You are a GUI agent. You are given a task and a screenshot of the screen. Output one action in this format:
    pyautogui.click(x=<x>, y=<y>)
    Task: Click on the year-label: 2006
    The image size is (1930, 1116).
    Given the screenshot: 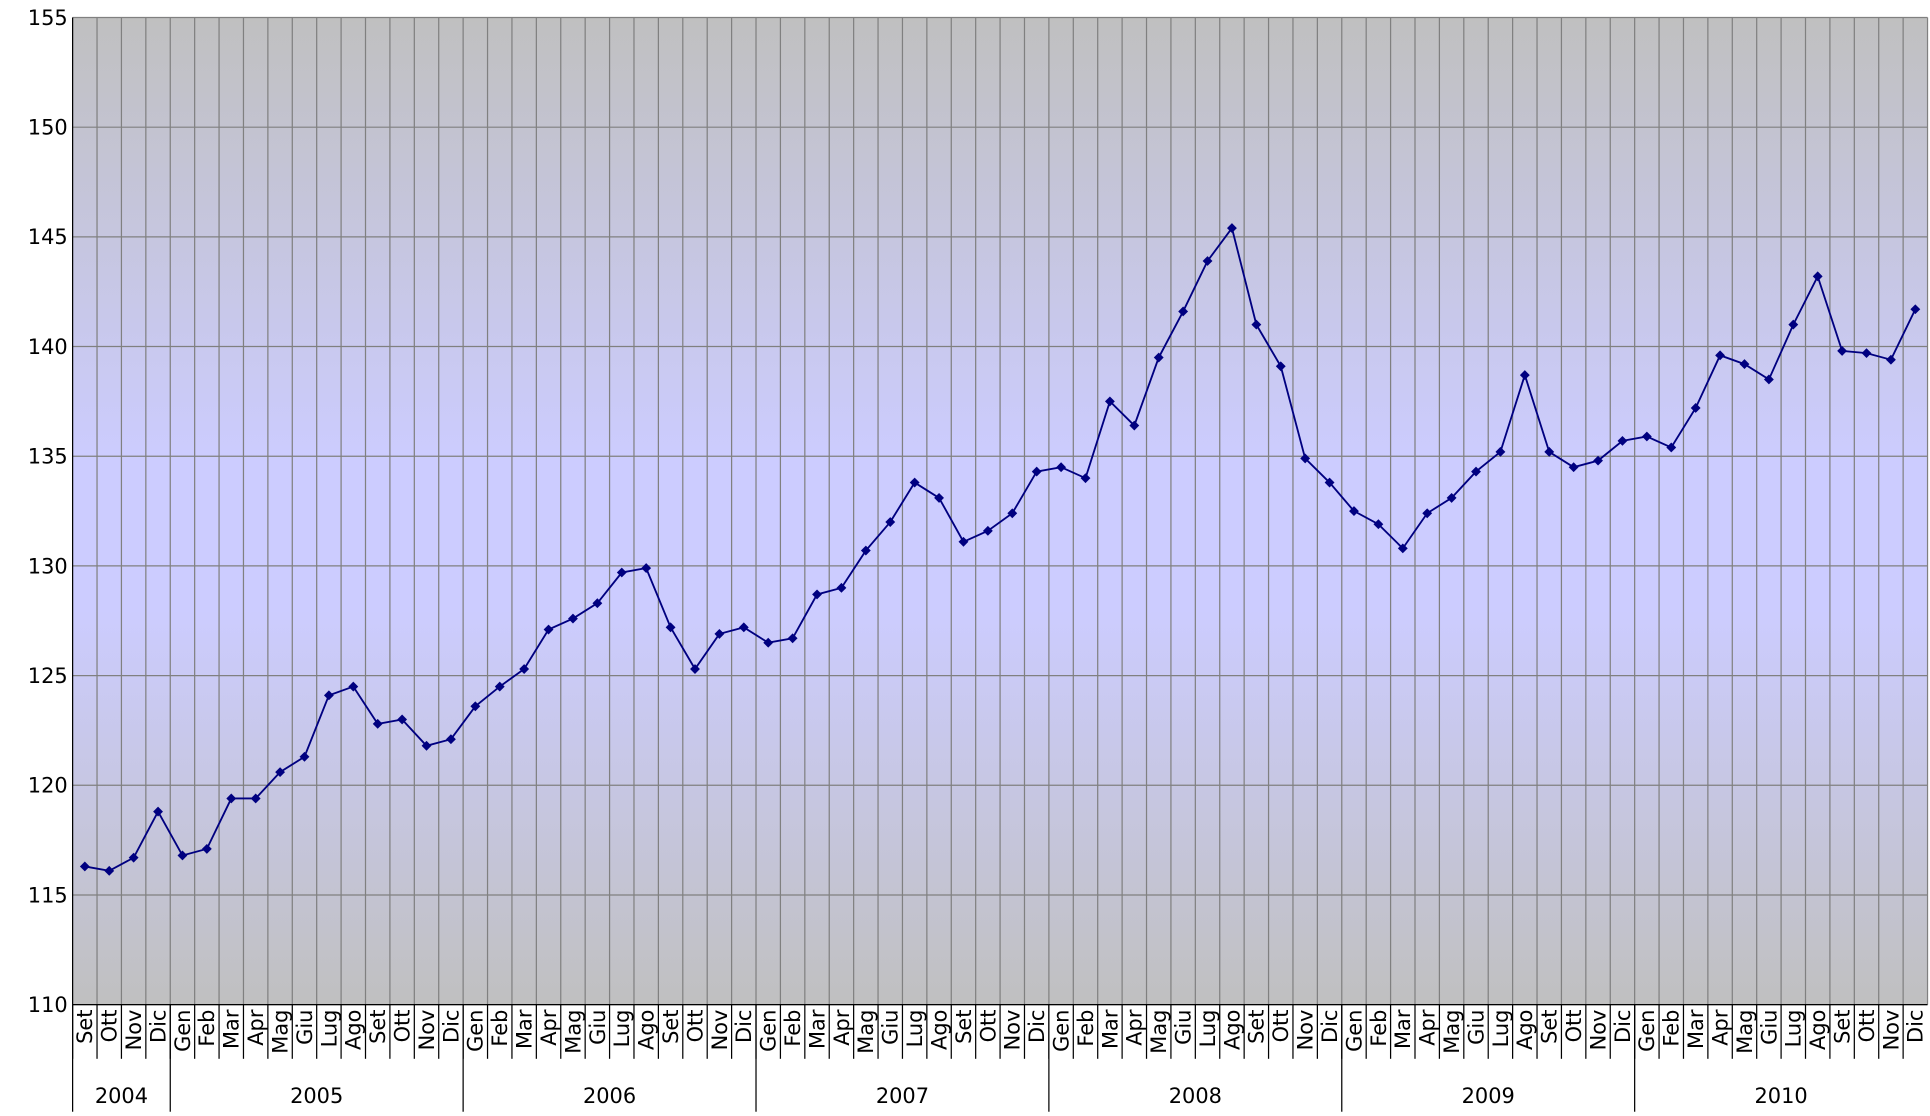 What is the action you would take?
    pyautogui.click(x=609, y=1096)
    